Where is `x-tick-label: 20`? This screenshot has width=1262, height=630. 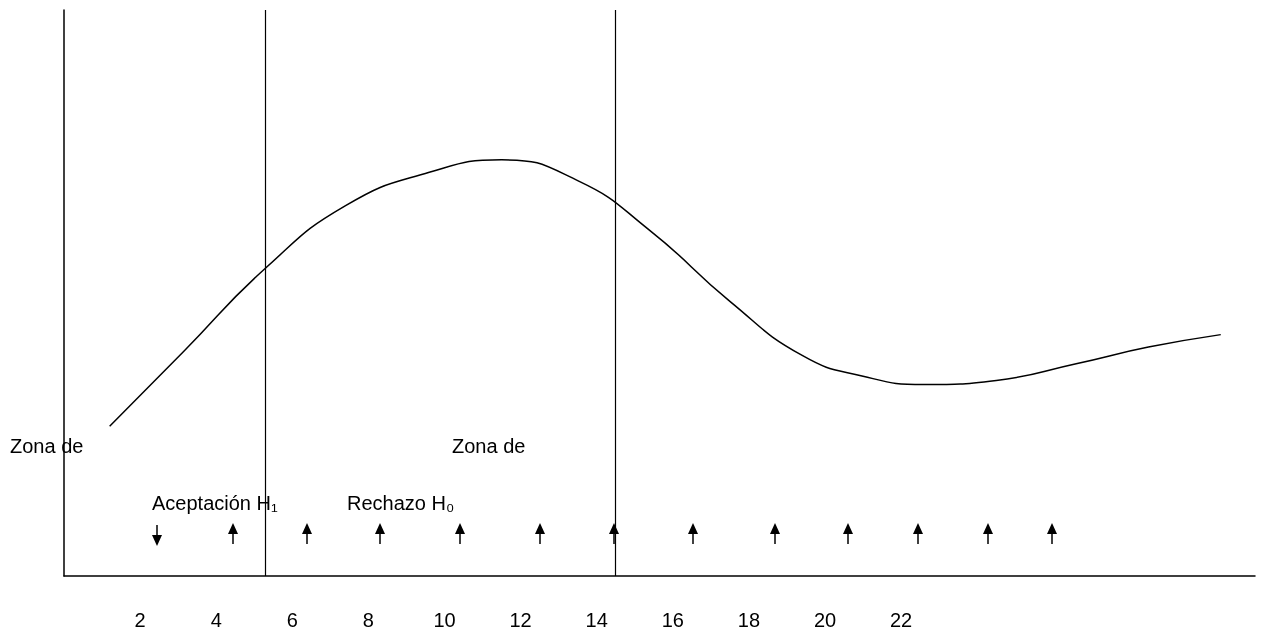 x-tick-label: 20 is located at coordinates (825, 619).